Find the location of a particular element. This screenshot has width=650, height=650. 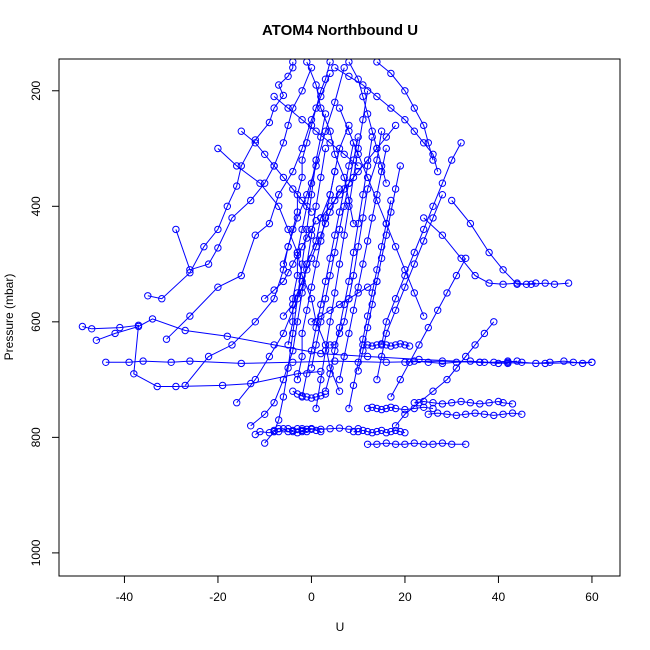

y-tick-label: 600 is located at coordinates (36, 322).